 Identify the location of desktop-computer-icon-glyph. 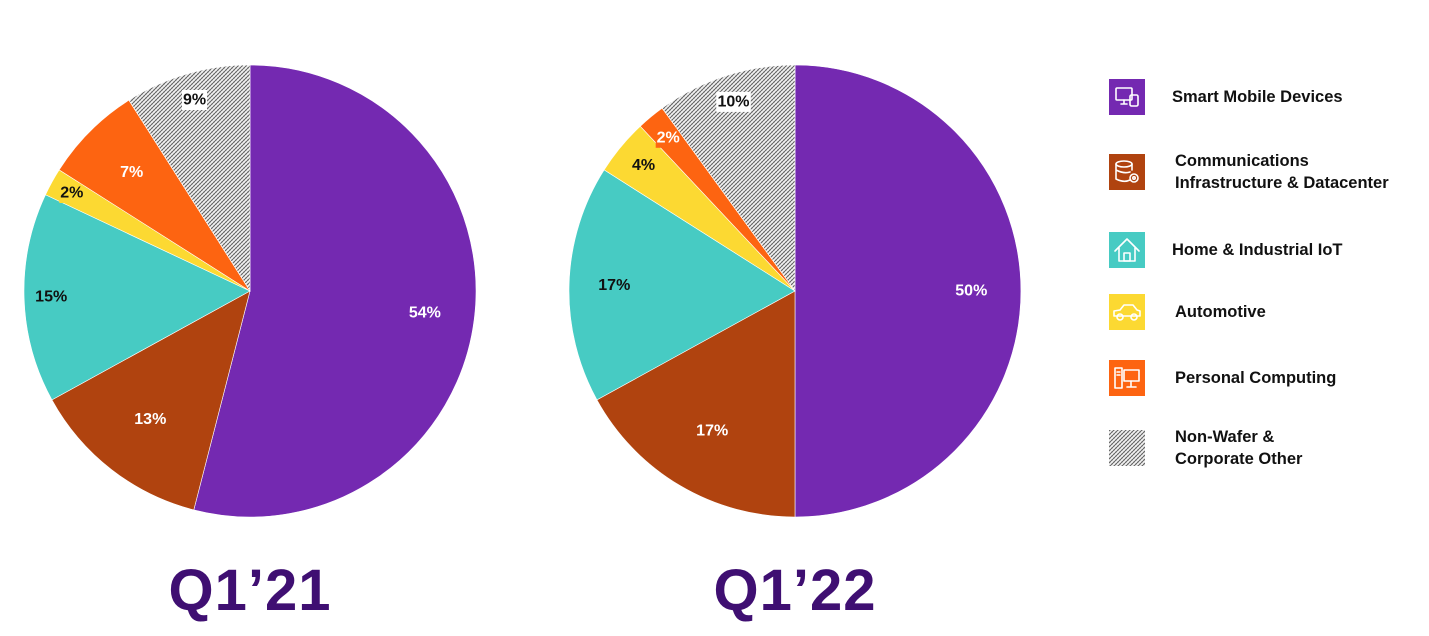
(1127, 378).